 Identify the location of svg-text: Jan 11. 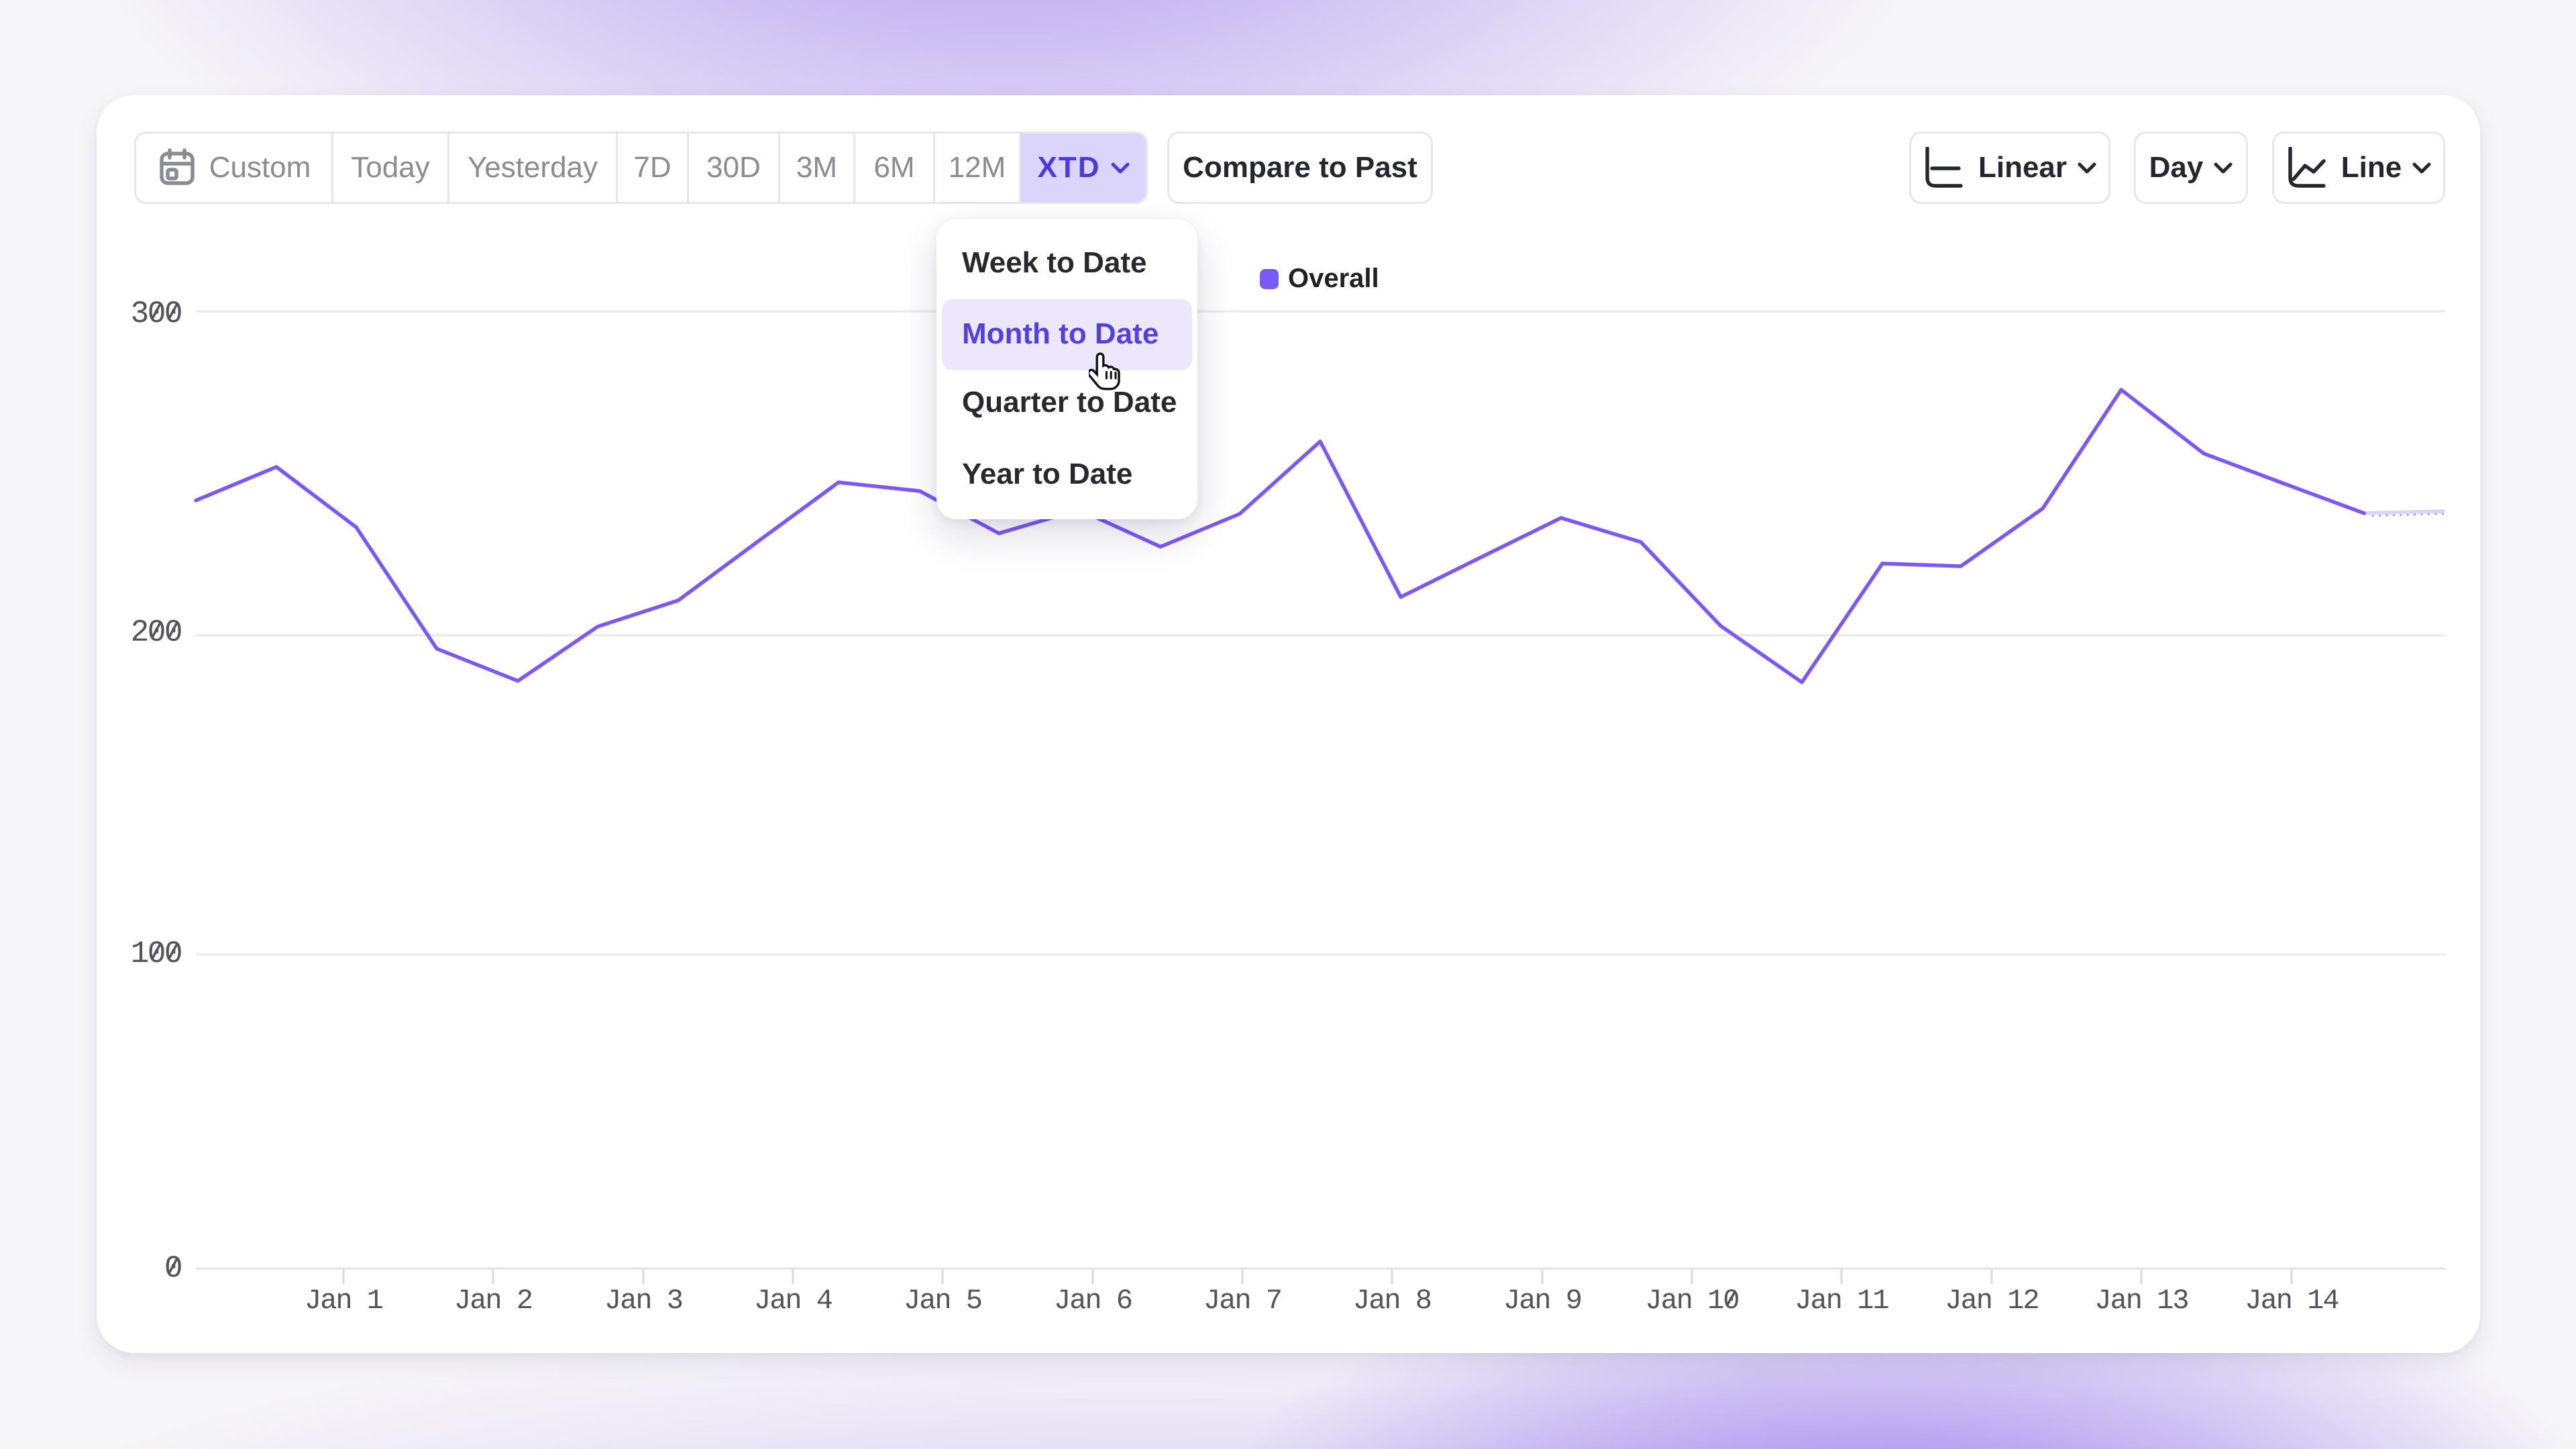
(1841, 1301).